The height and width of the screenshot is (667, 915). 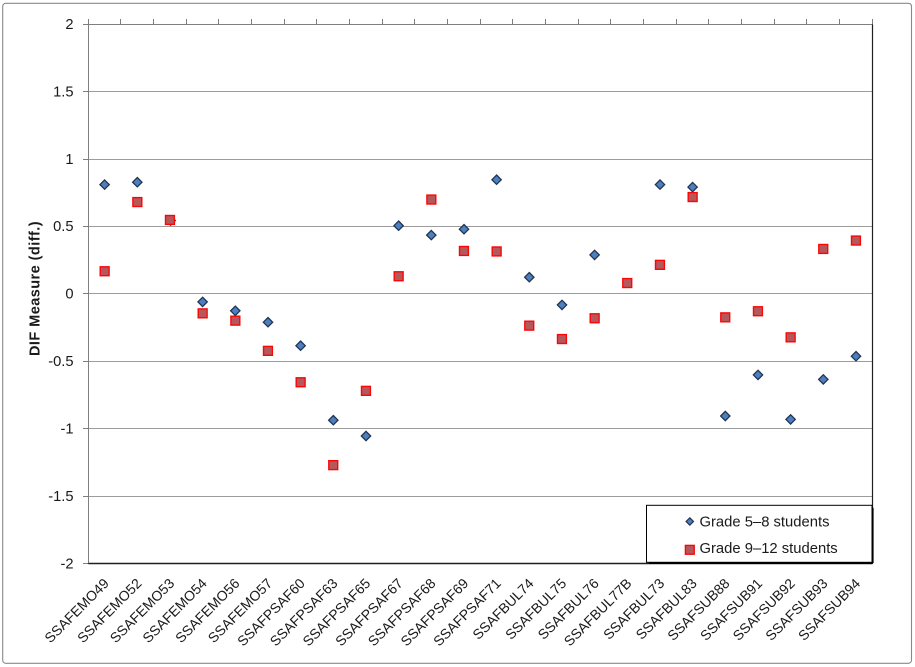 What do you see at coordinates (769, 549) in the screenshot?
I see `svg-text: Grade 9–12 students` at bounding box center [769, 549].